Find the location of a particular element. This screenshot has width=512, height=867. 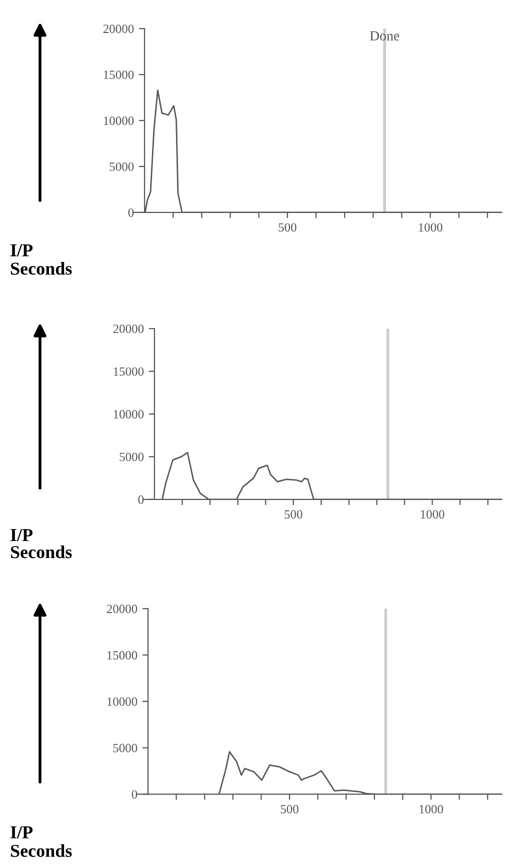

ref-line-label: Done is located at coordinates (385, 35).